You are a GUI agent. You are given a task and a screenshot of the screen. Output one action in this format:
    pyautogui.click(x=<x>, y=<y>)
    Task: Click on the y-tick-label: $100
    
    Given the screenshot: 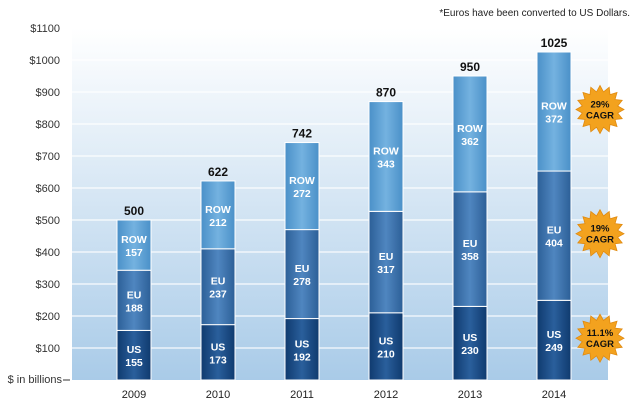 What is the action you would take?
    pyautogui.click(x=48, y=349)
    